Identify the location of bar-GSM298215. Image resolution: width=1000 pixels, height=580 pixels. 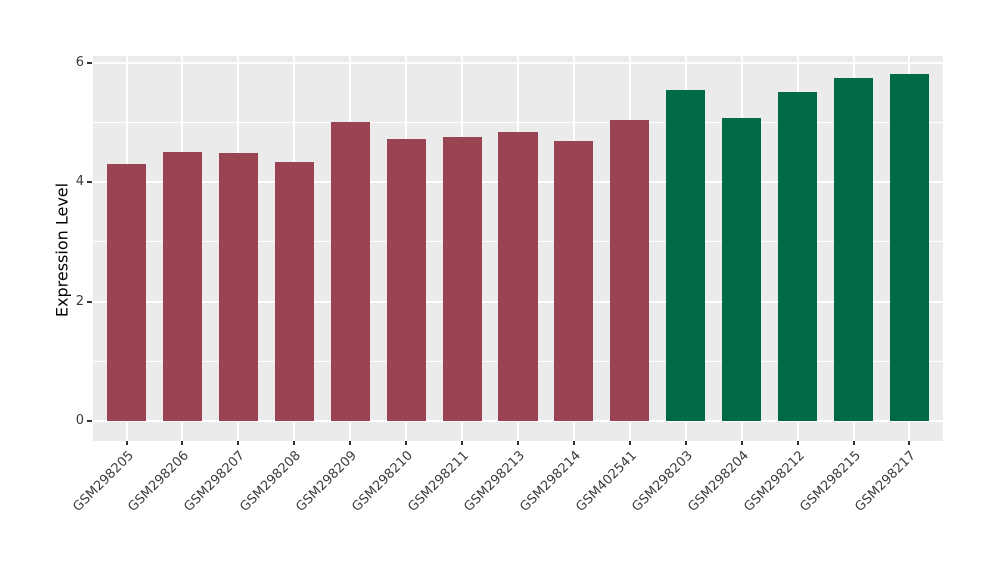
(853, 249).